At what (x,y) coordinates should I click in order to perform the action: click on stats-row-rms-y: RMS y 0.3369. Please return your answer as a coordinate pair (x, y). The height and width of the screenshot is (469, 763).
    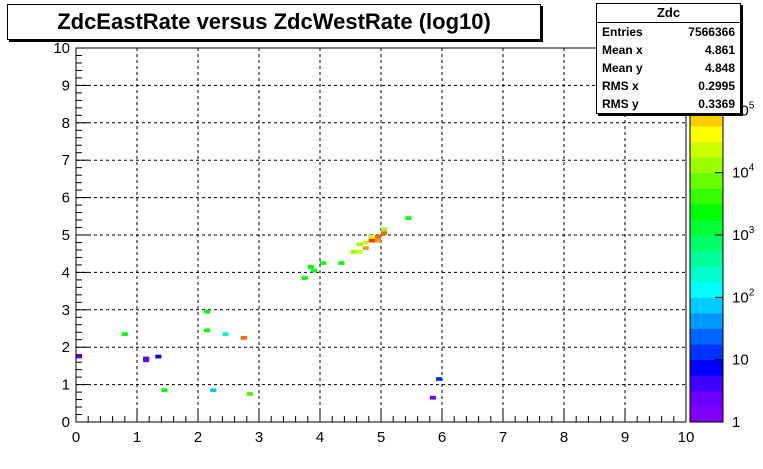
    Looking at the image, I should click on (668, 104).